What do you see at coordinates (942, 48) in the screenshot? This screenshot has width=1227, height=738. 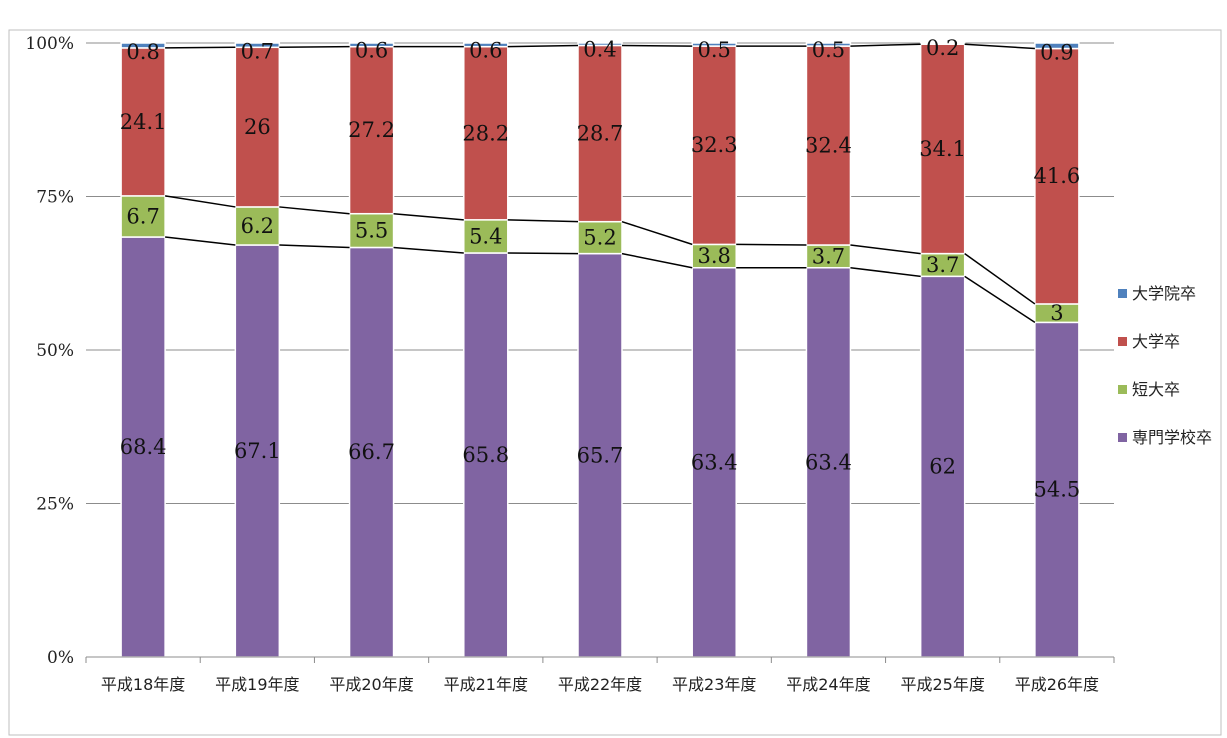 I see `data-label: 0.2` at bounding box center [942, 48].